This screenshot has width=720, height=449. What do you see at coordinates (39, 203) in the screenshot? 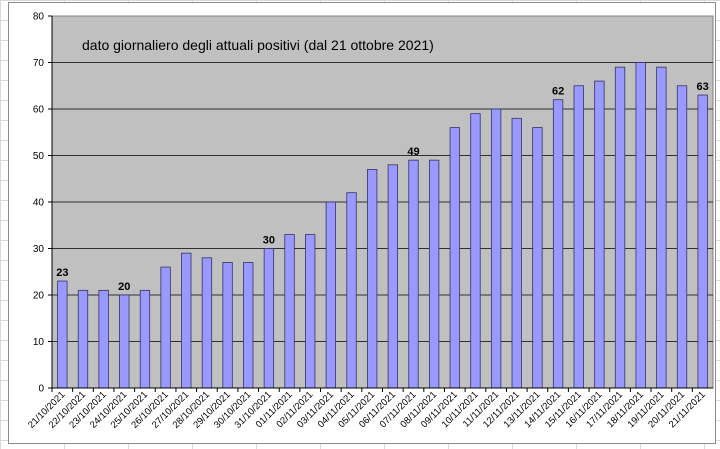
I see `y-tick-label: 40` at bounding box center [39, 203].